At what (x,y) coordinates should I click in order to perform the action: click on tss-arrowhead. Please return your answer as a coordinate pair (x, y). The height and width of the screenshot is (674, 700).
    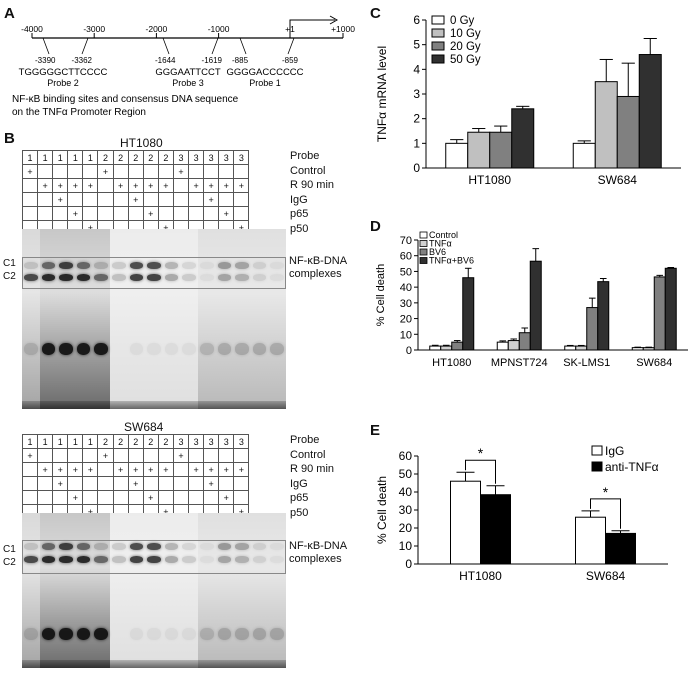
    Looking at the image, I should click on (334, 20).